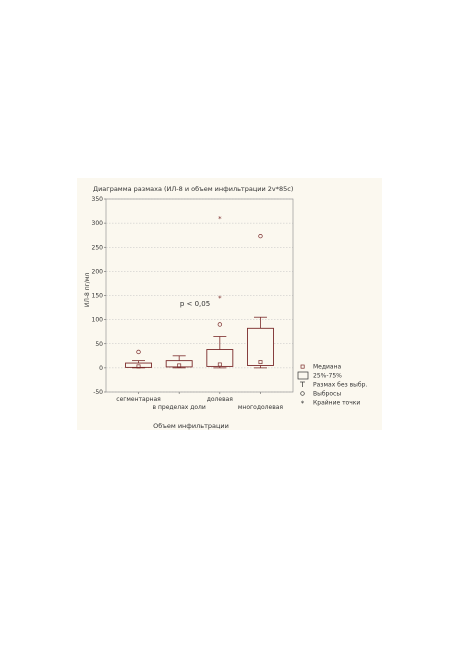 This screenshot has height=650, width=459. Describe the element at coordinates (261, 407) in the screenshot. I see `x-tick-label: многодолевая` at that location.